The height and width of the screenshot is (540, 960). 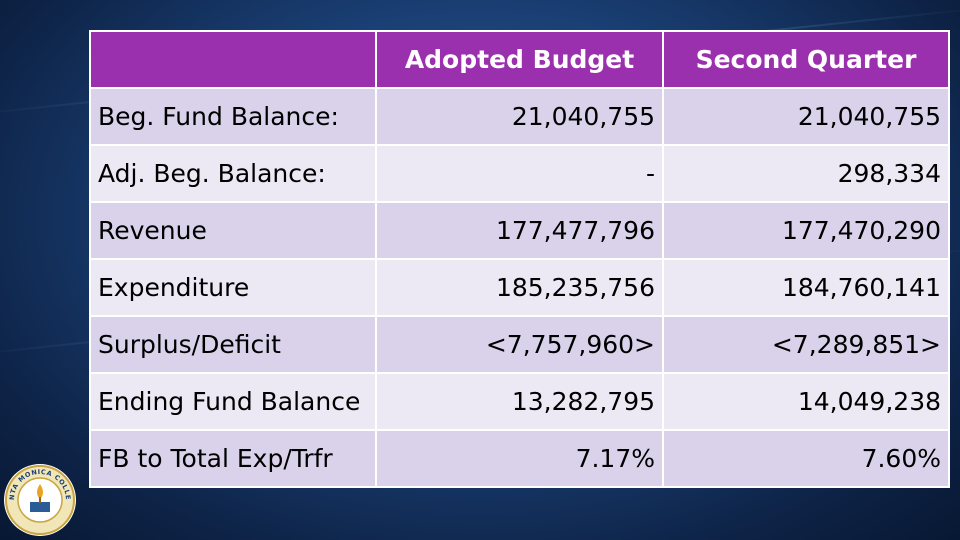 I want to click on table-row: Surplus/Deficit <7,757,960> <7,289,851>, so click(x=519, y=344).